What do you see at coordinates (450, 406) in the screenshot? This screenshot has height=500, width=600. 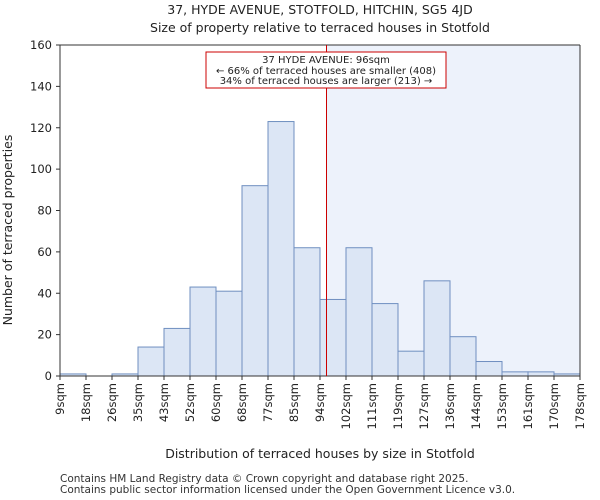 I see `x-tick-label: 136sqm` at bounding box center [450, 406].